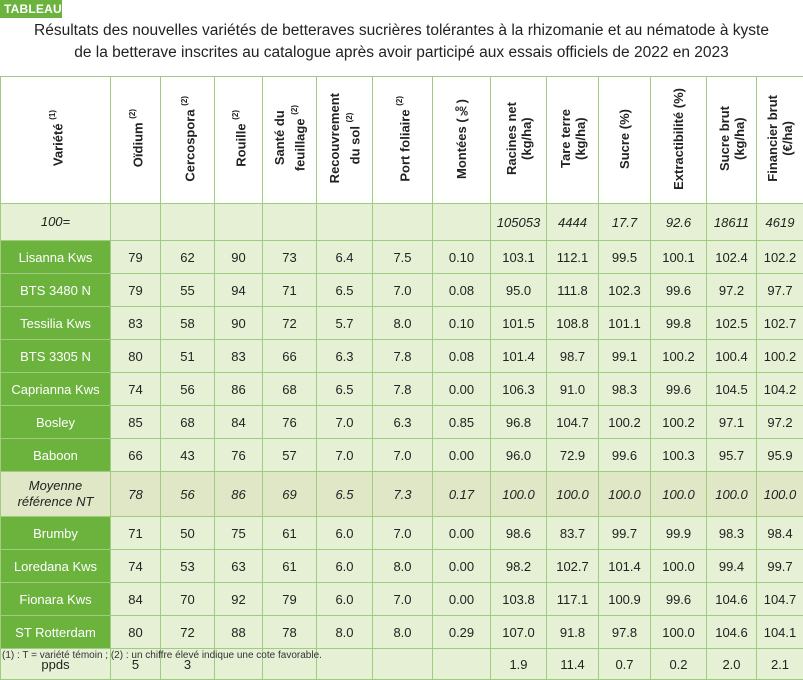 This screenshot has height=680, width=803. What do you see at coordinates (188, 290) in the screenshot?
I see `cell-cercospora: 55` at bounding box center [188, 290].